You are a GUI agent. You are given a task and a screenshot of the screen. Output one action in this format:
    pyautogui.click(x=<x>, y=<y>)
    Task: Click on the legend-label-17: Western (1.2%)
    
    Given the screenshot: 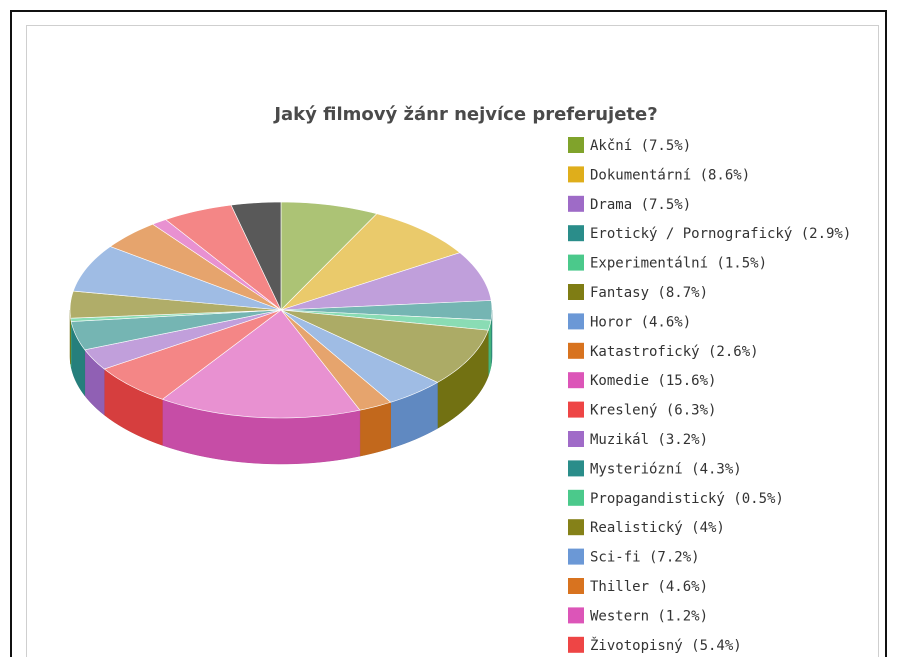 What is the action you would take?
    pyautogui.click(x=649, y=616)
    